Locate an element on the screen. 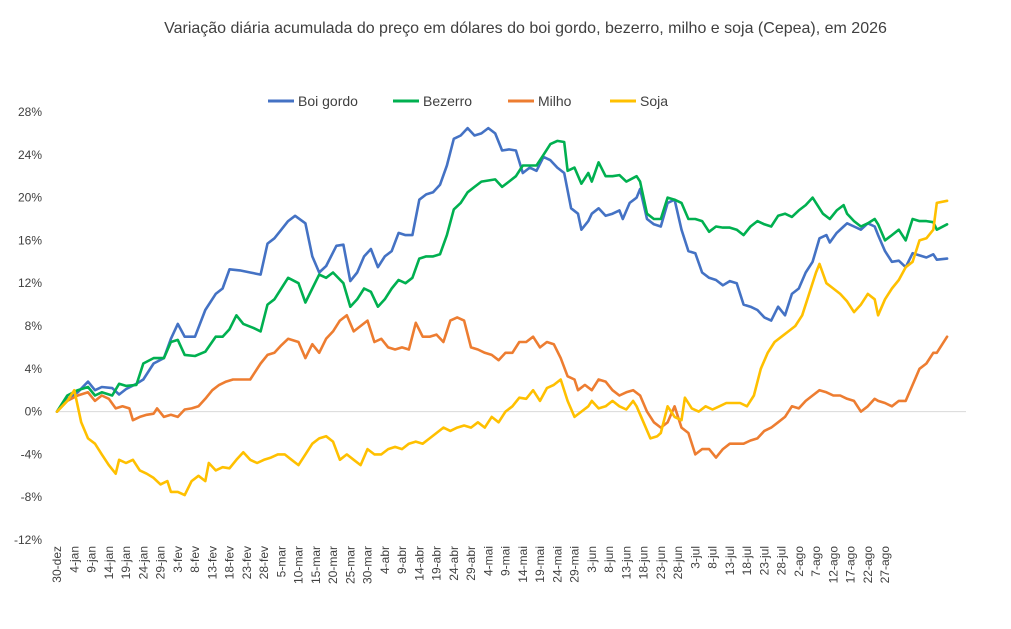 This screenshot has width=1011, height=629. x-tick-label: 30-mar is located at coordinates (368, 565).